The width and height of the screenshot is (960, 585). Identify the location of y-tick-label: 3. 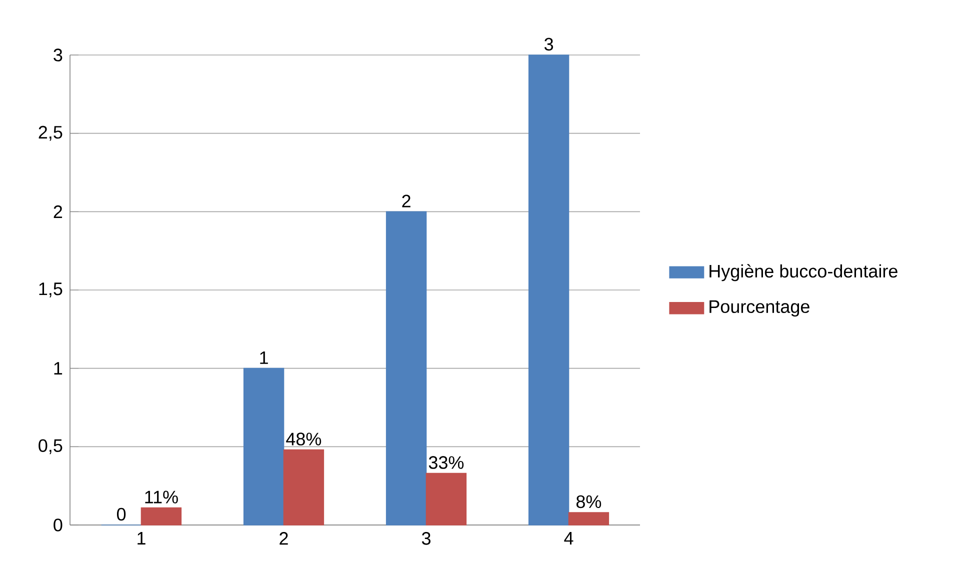
(58, 55).